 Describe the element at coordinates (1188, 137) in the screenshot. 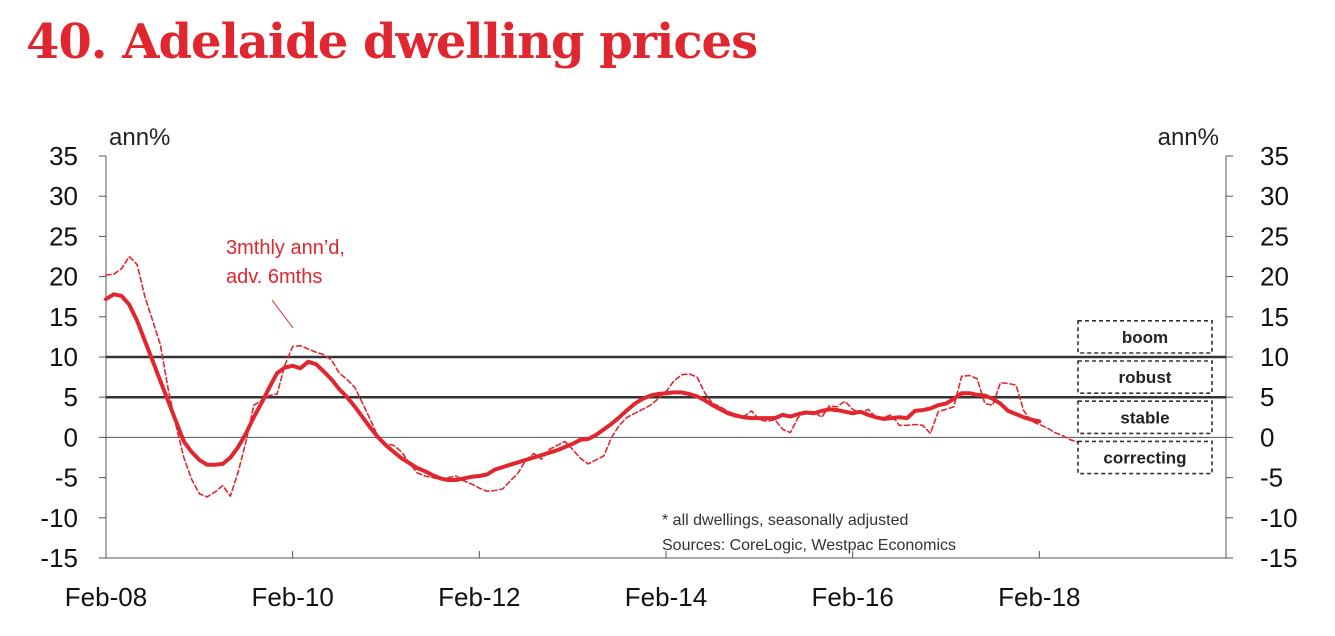

I see `y-axis-right-title: ann%` at that location.